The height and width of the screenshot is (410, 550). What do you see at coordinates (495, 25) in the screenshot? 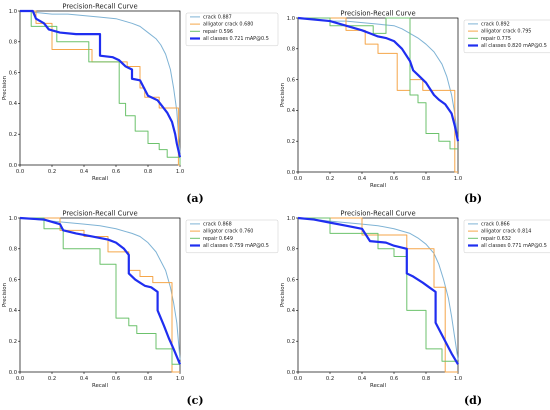
I see `legend-entry: crack 0.892` at bounding box center [495, 25].